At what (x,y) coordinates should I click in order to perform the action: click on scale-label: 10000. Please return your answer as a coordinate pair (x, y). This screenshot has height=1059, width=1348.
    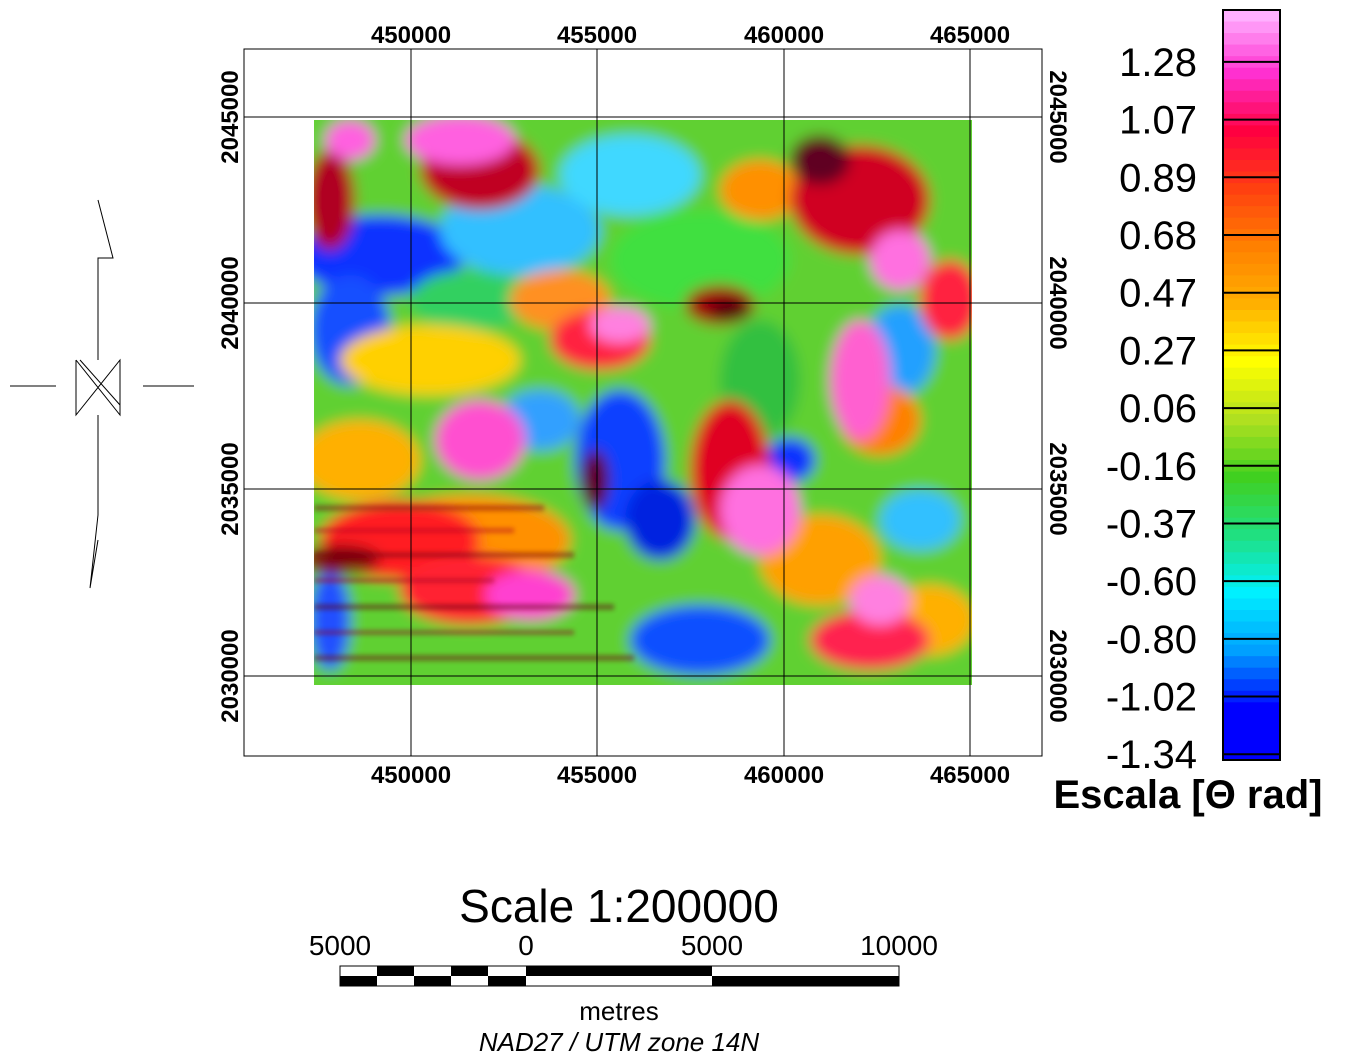
    Looking at the image, I should click on (899, 945).